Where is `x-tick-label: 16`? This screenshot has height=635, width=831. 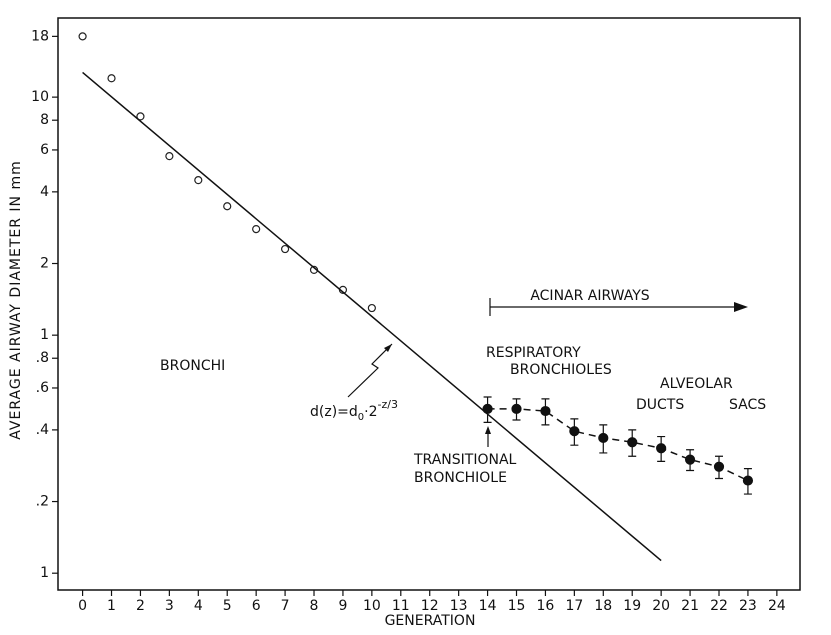 x-tick-label: 16 is located at coordinates (546, 606).